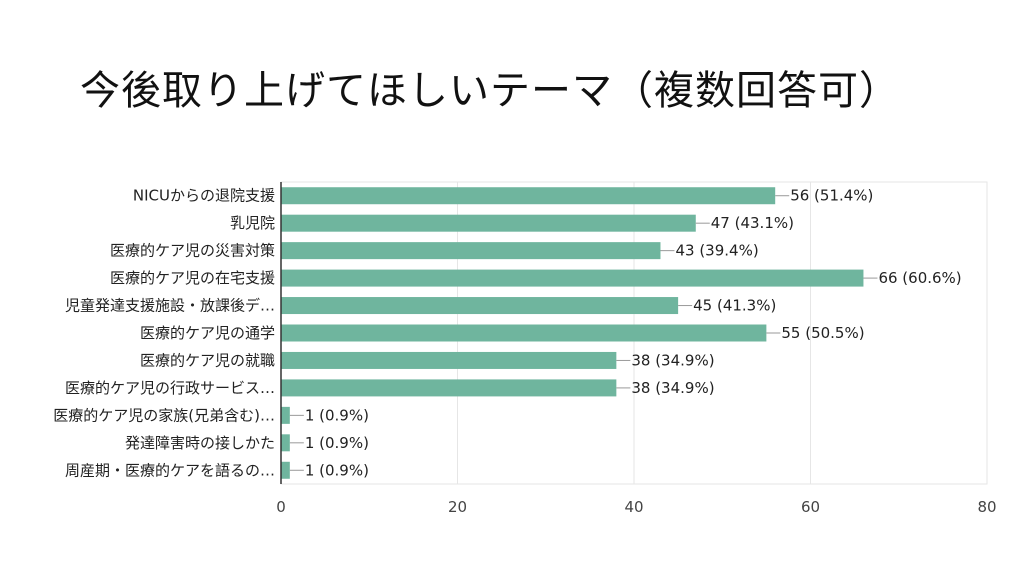 The width and height of the screenshot is (1024, 576). I want to click on category-label: 乳児院, so click(252, 223).